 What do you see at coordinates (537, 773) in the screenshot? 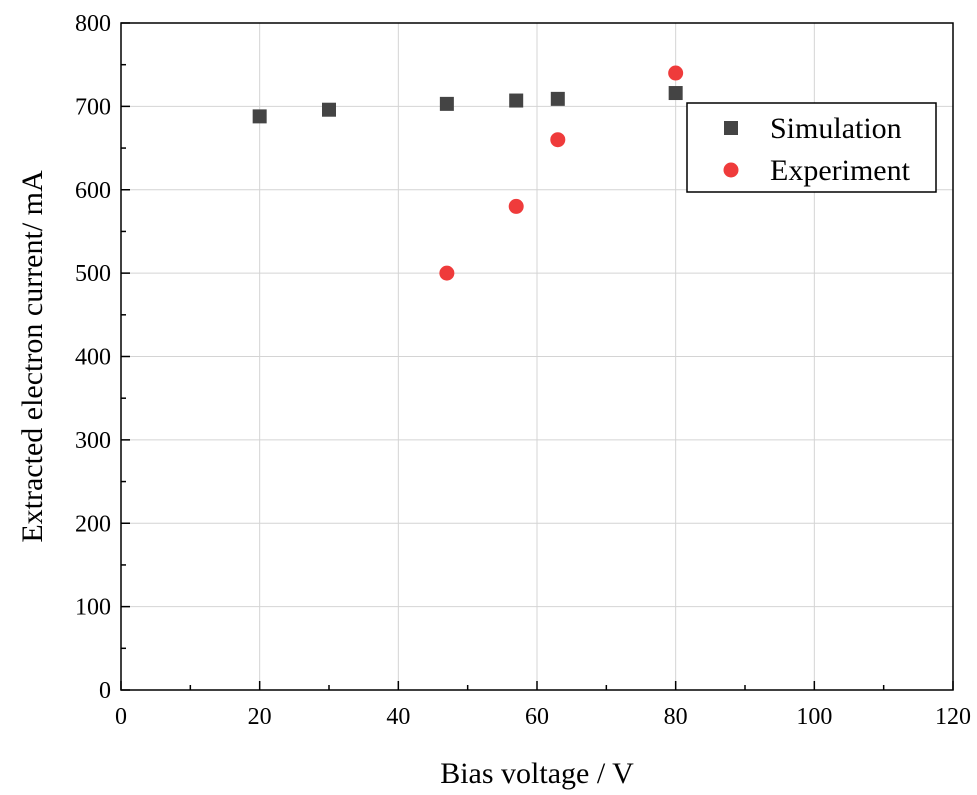
I see `x-axis-title: Bias voltage / V` at bounding box center [537, 773].